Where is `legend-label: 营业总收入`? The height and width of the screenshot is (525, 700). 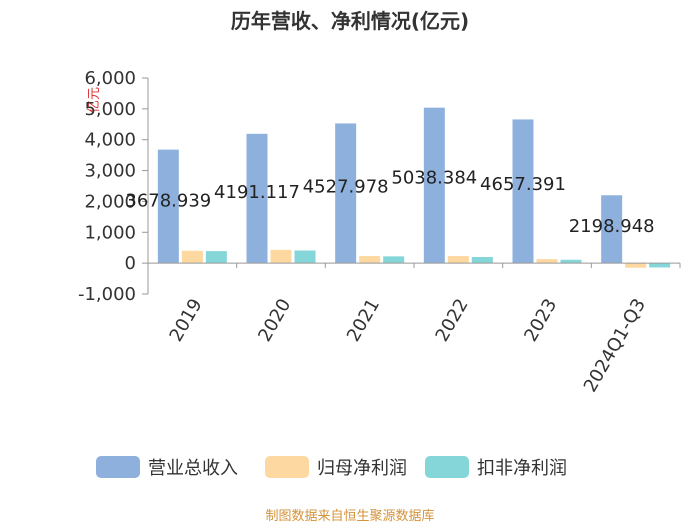 legend-label: 营业总收入 is located at coordinates (193, 468).